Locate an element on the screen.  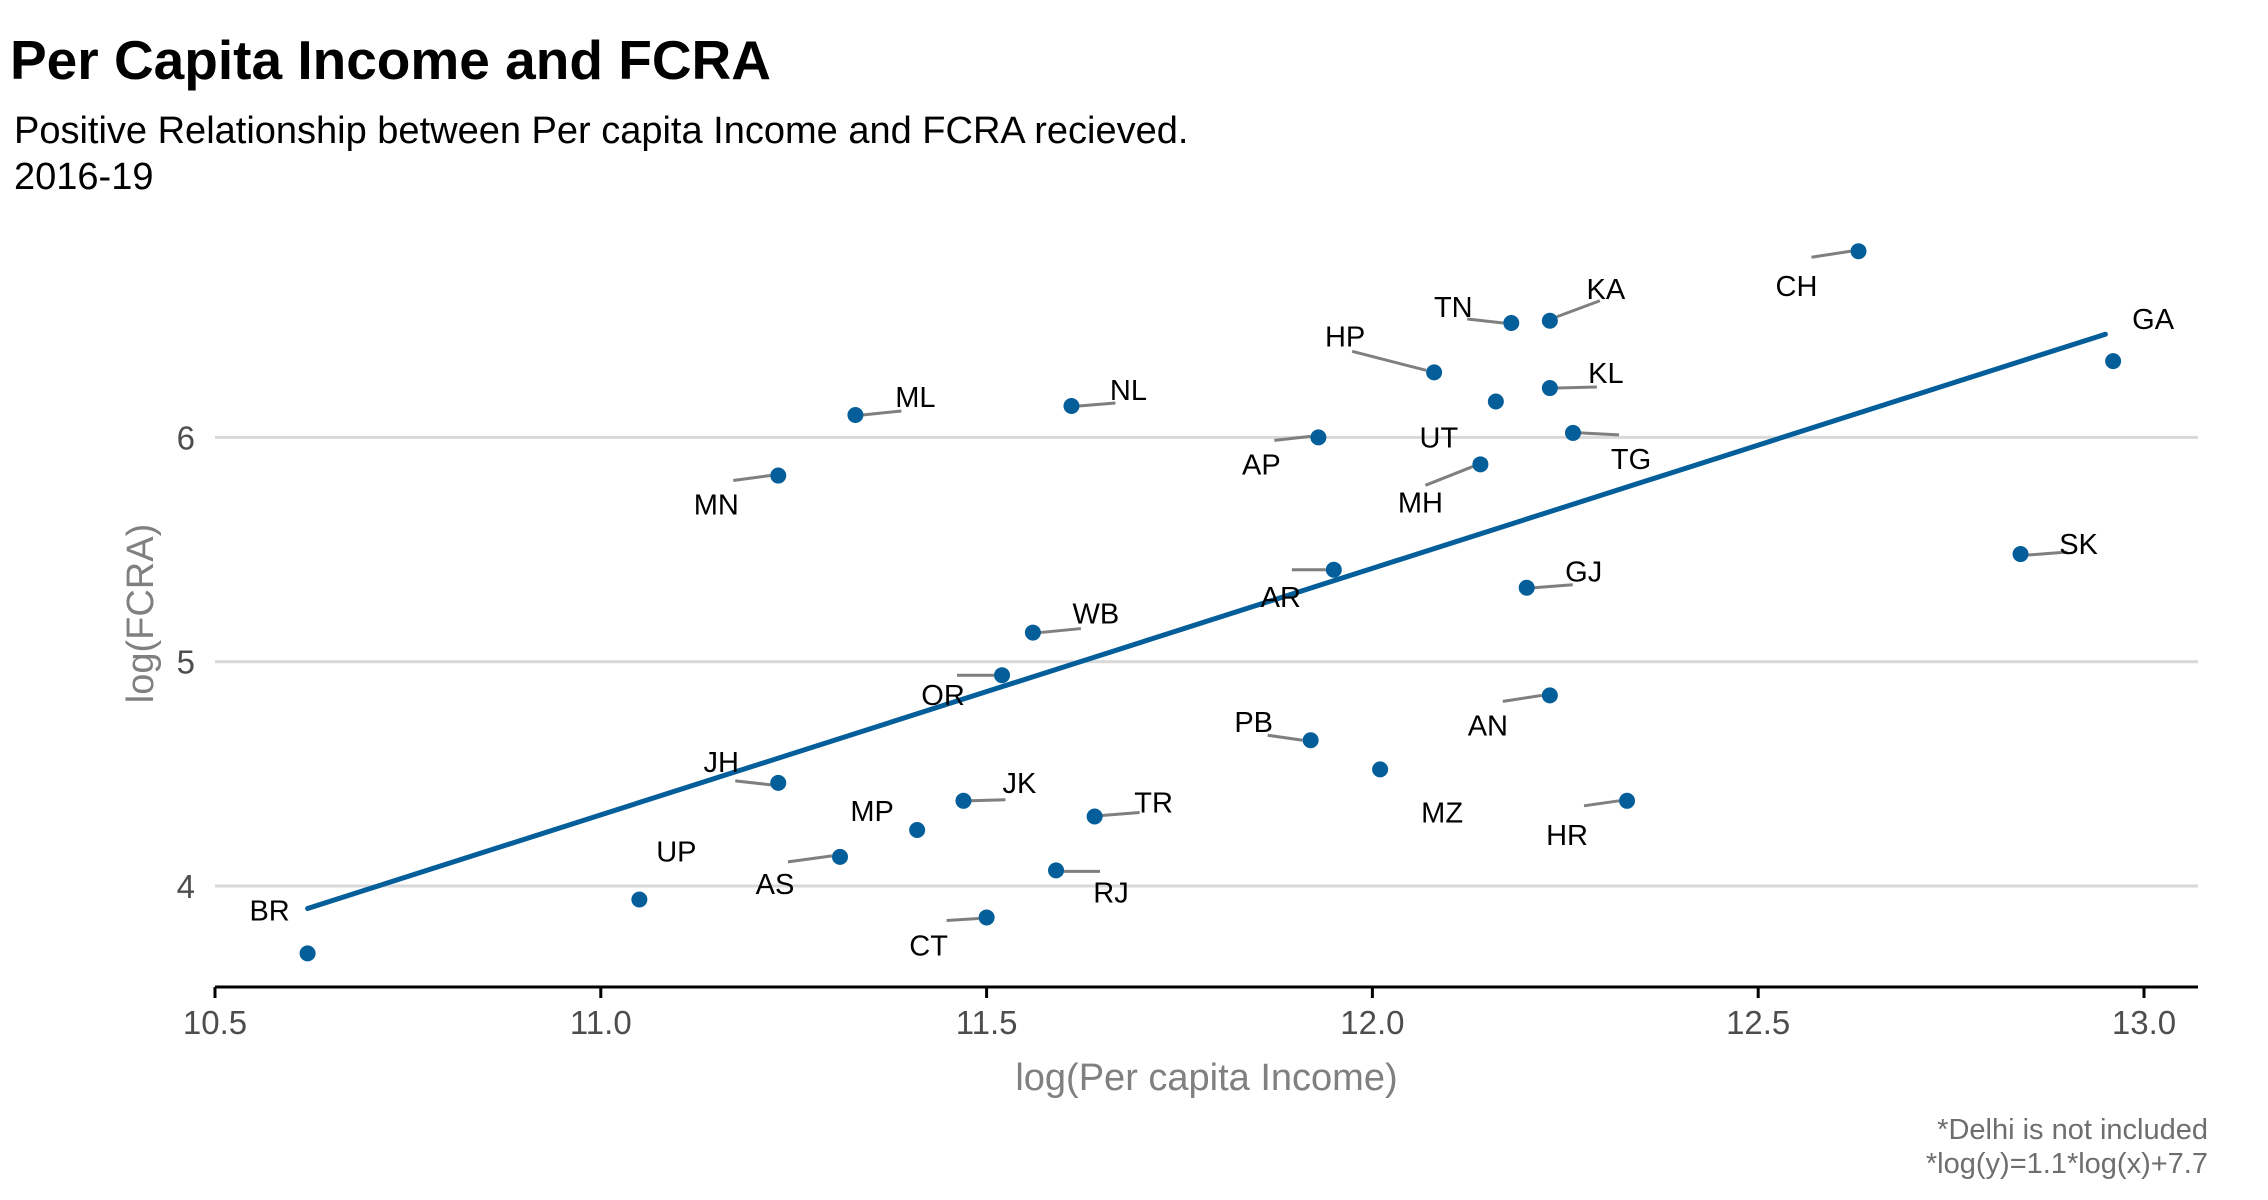
point-label: AS is located at coordinates (775, 885).